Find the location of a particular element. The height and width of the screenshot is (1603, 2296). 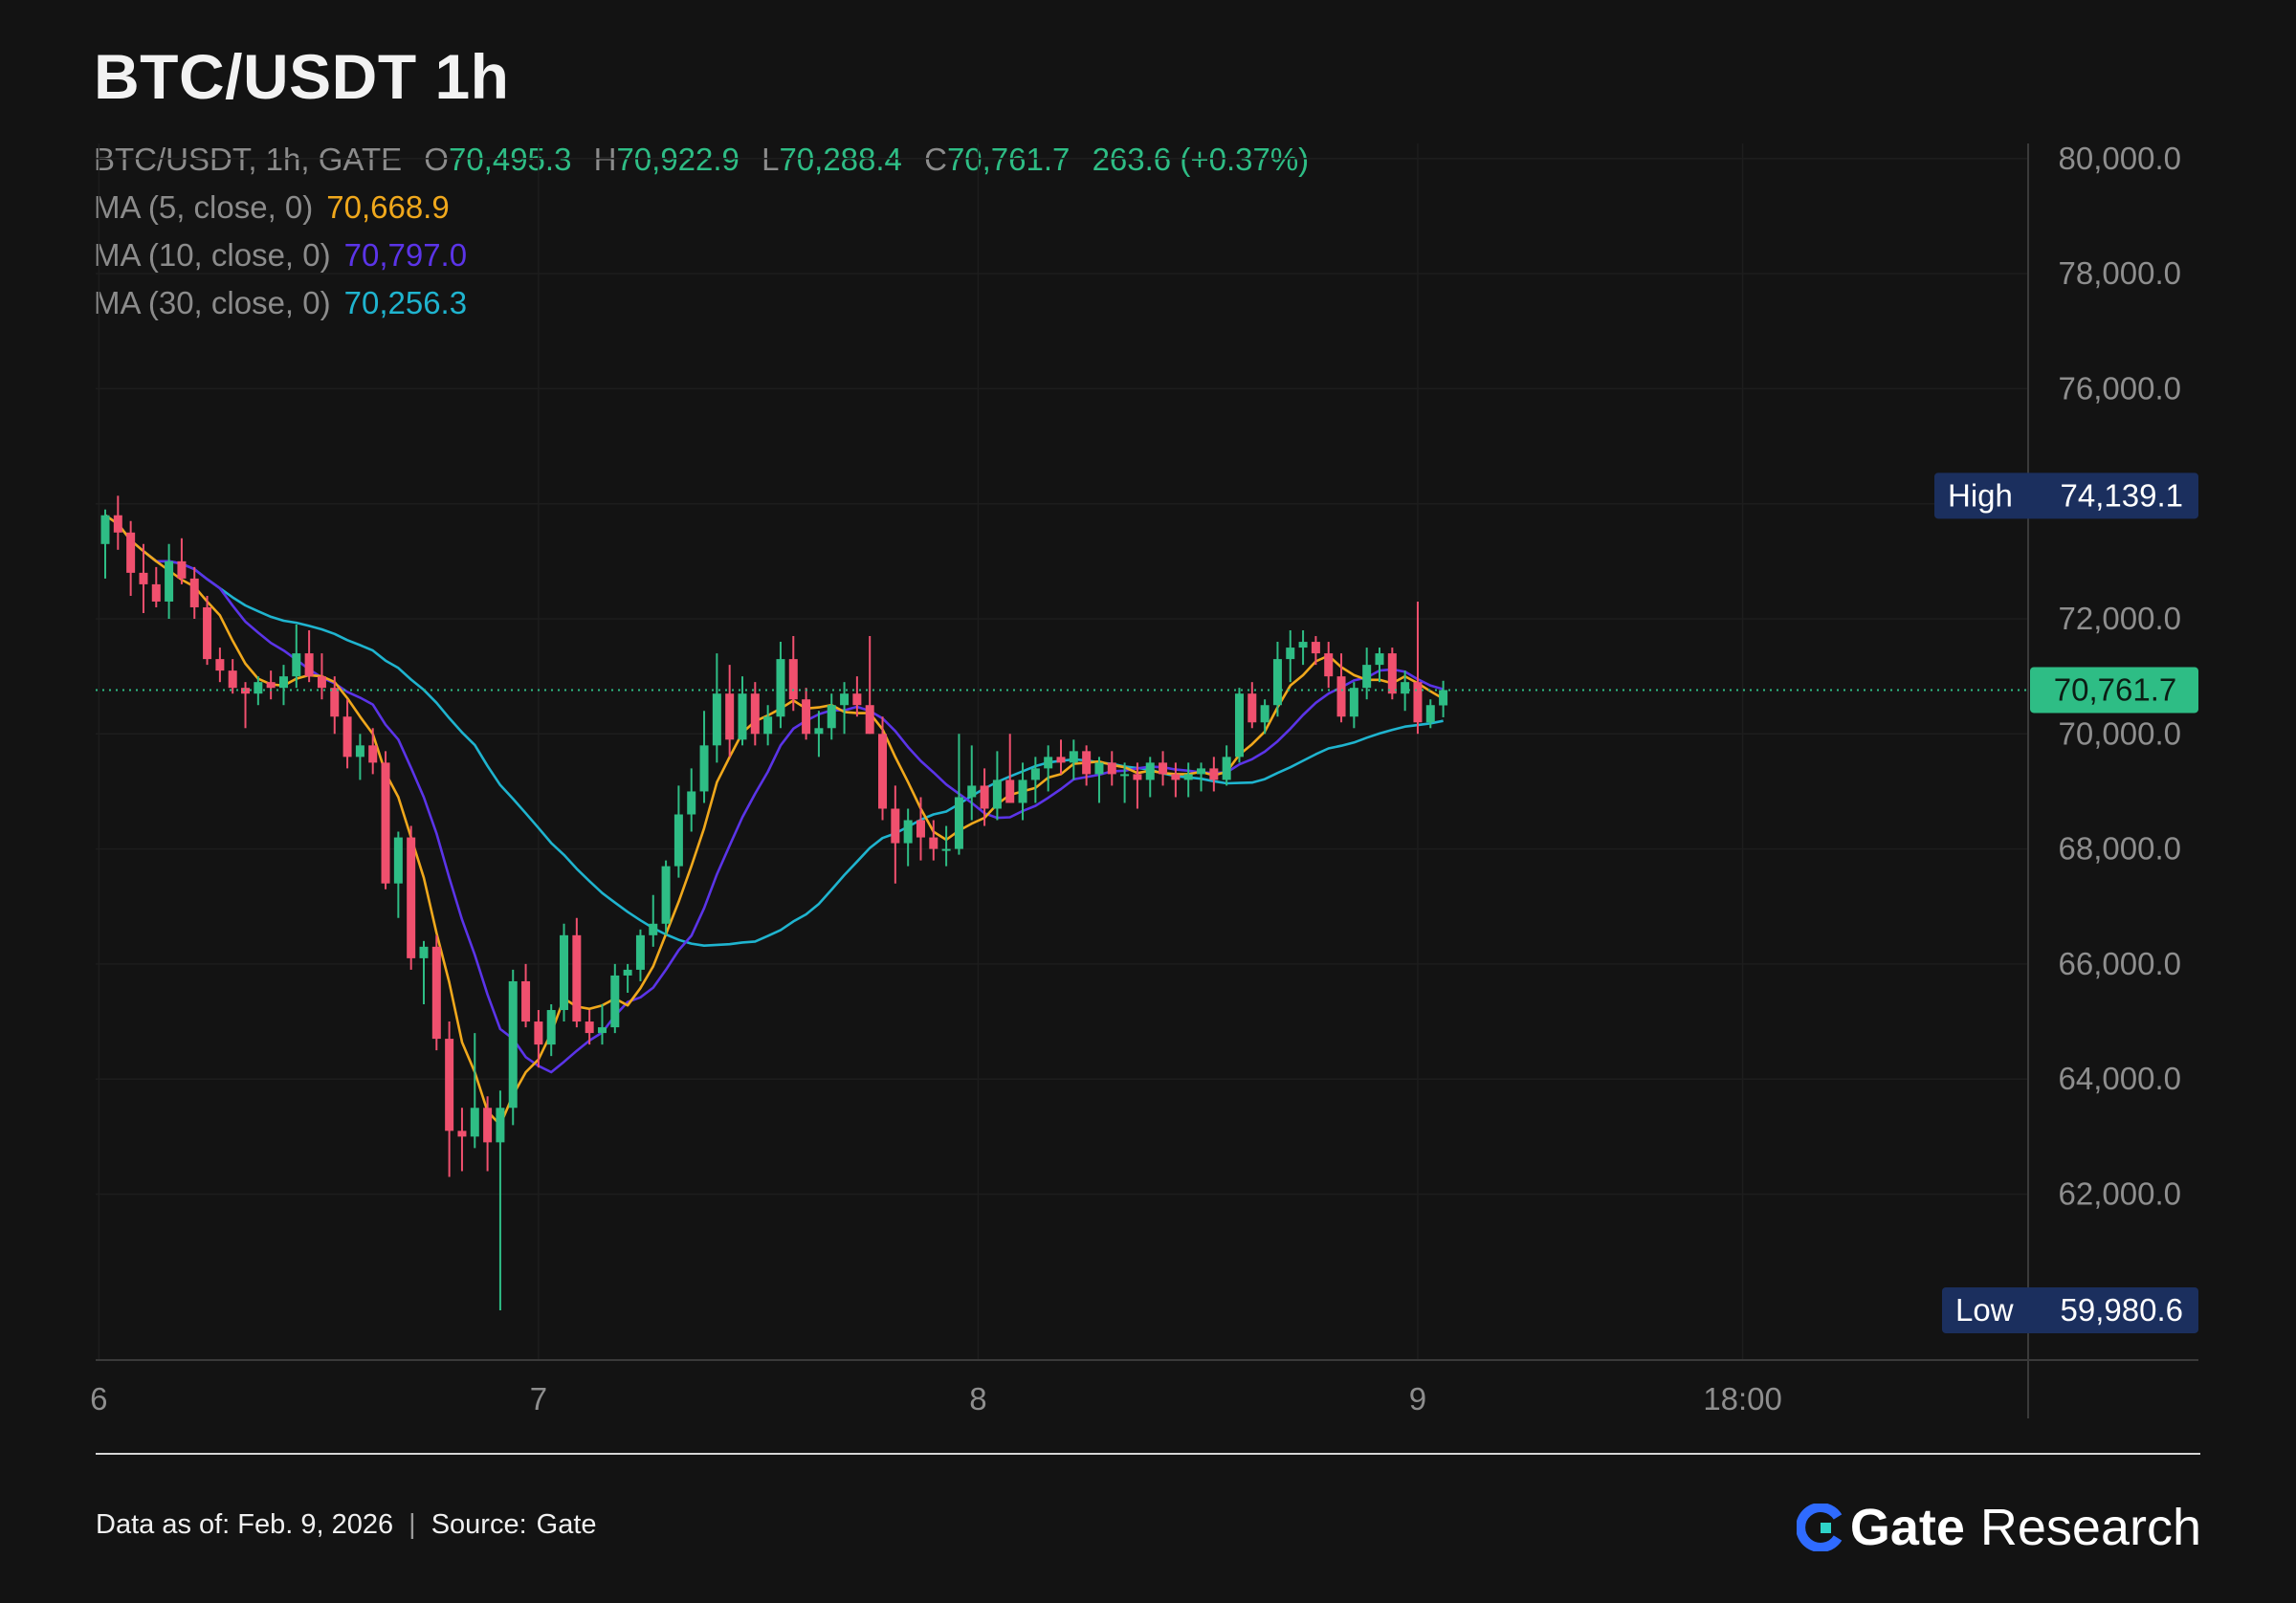

ma30-legend: MA (30, close, 0) 70,256.3 is located at coordinates (281, 303).